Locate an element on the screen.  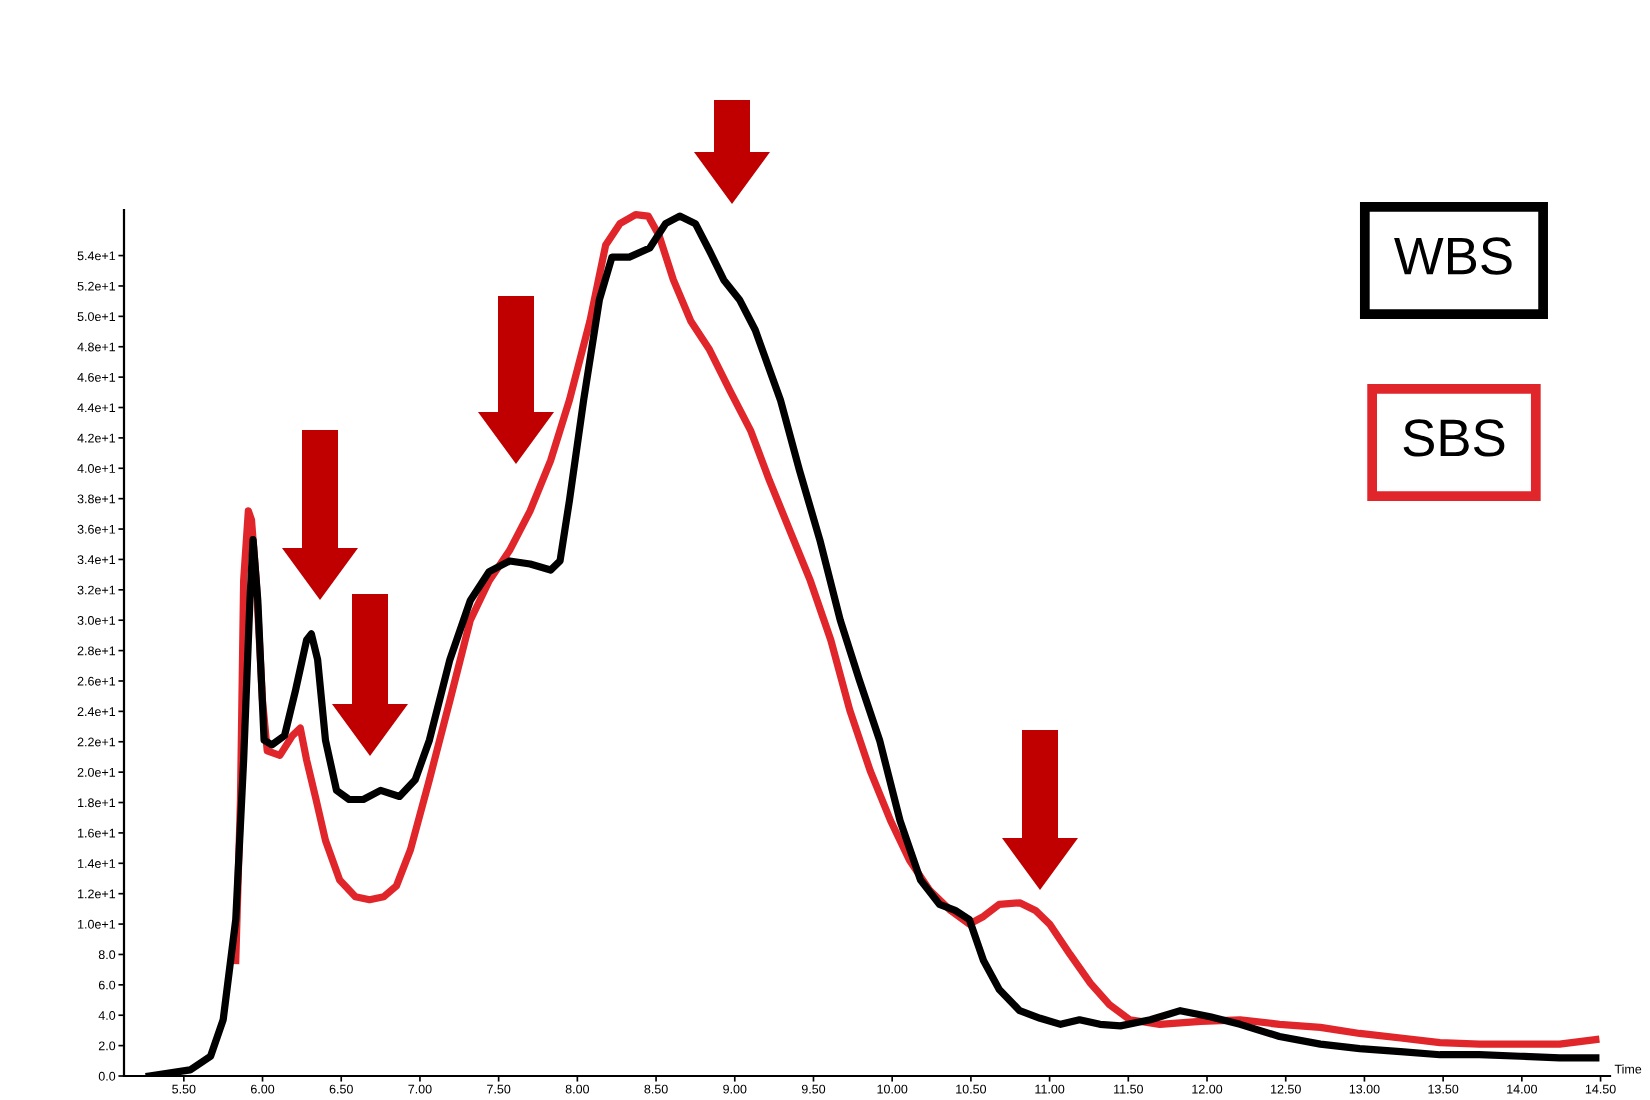
text: WBS is located at coordinates (1453, 256).